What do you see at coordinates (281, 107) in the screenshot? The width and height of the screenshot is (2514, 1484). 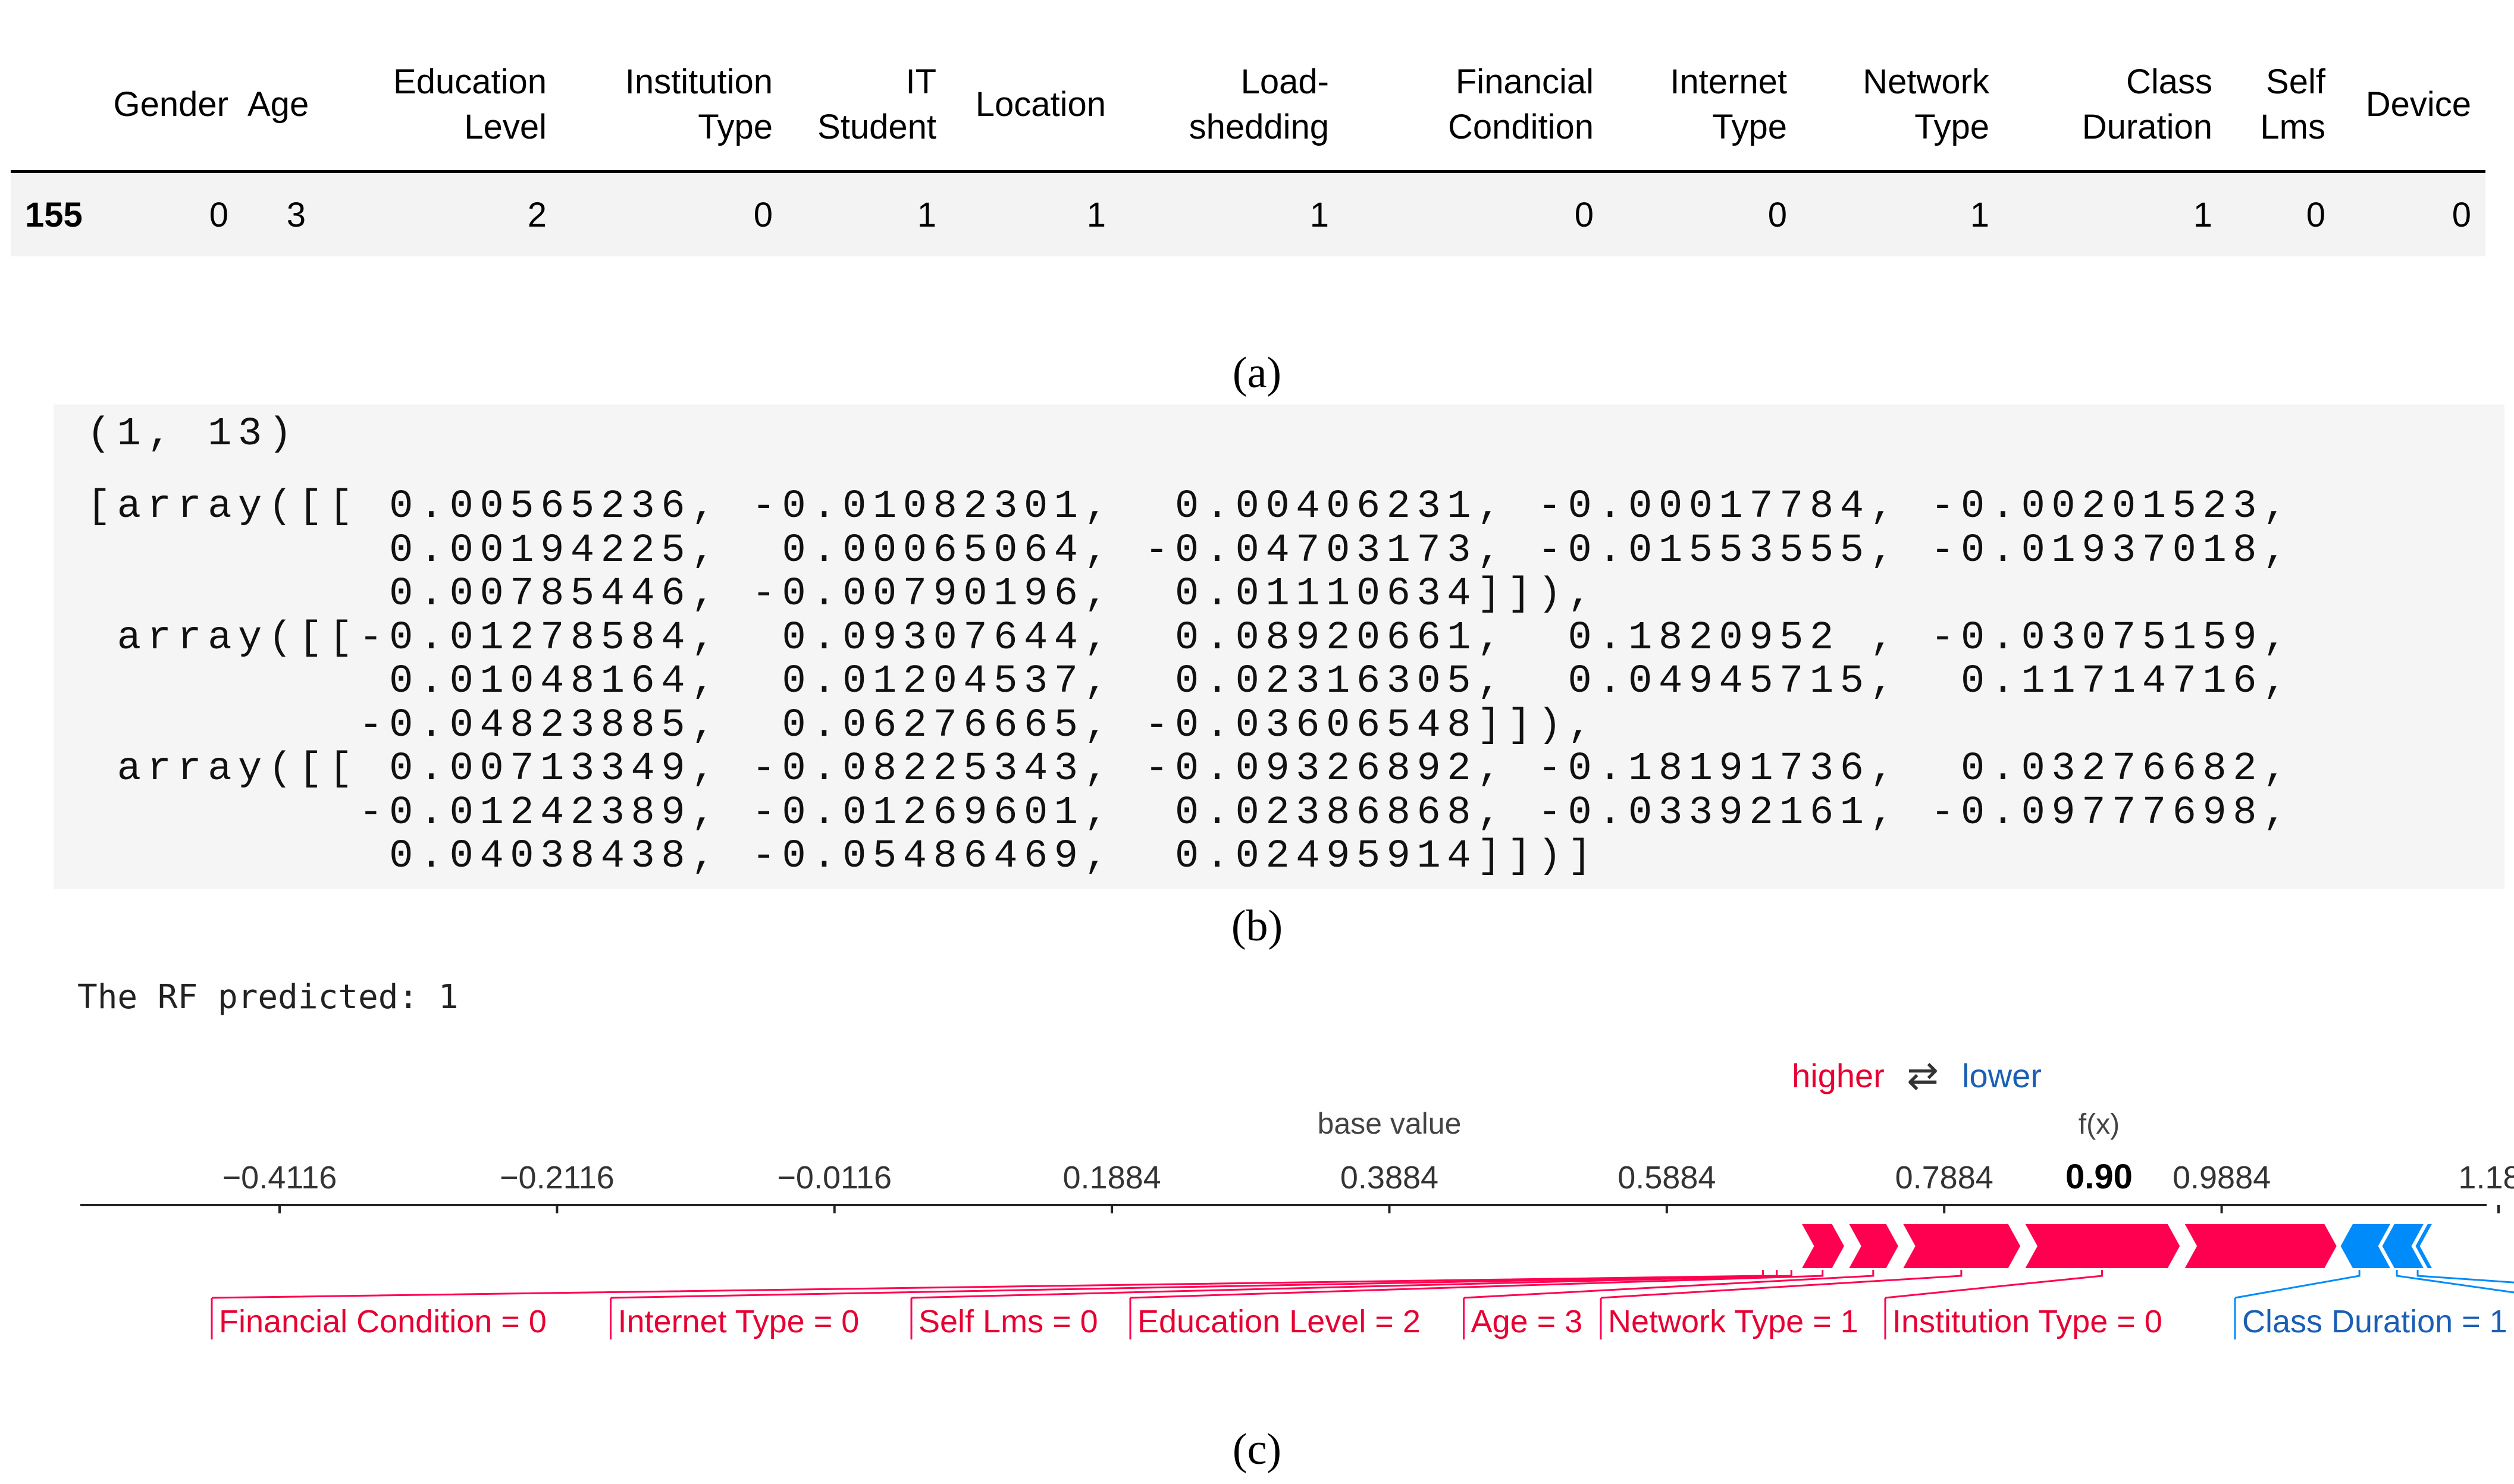 I see `column-header: Age` at bounding box center [281, 107].